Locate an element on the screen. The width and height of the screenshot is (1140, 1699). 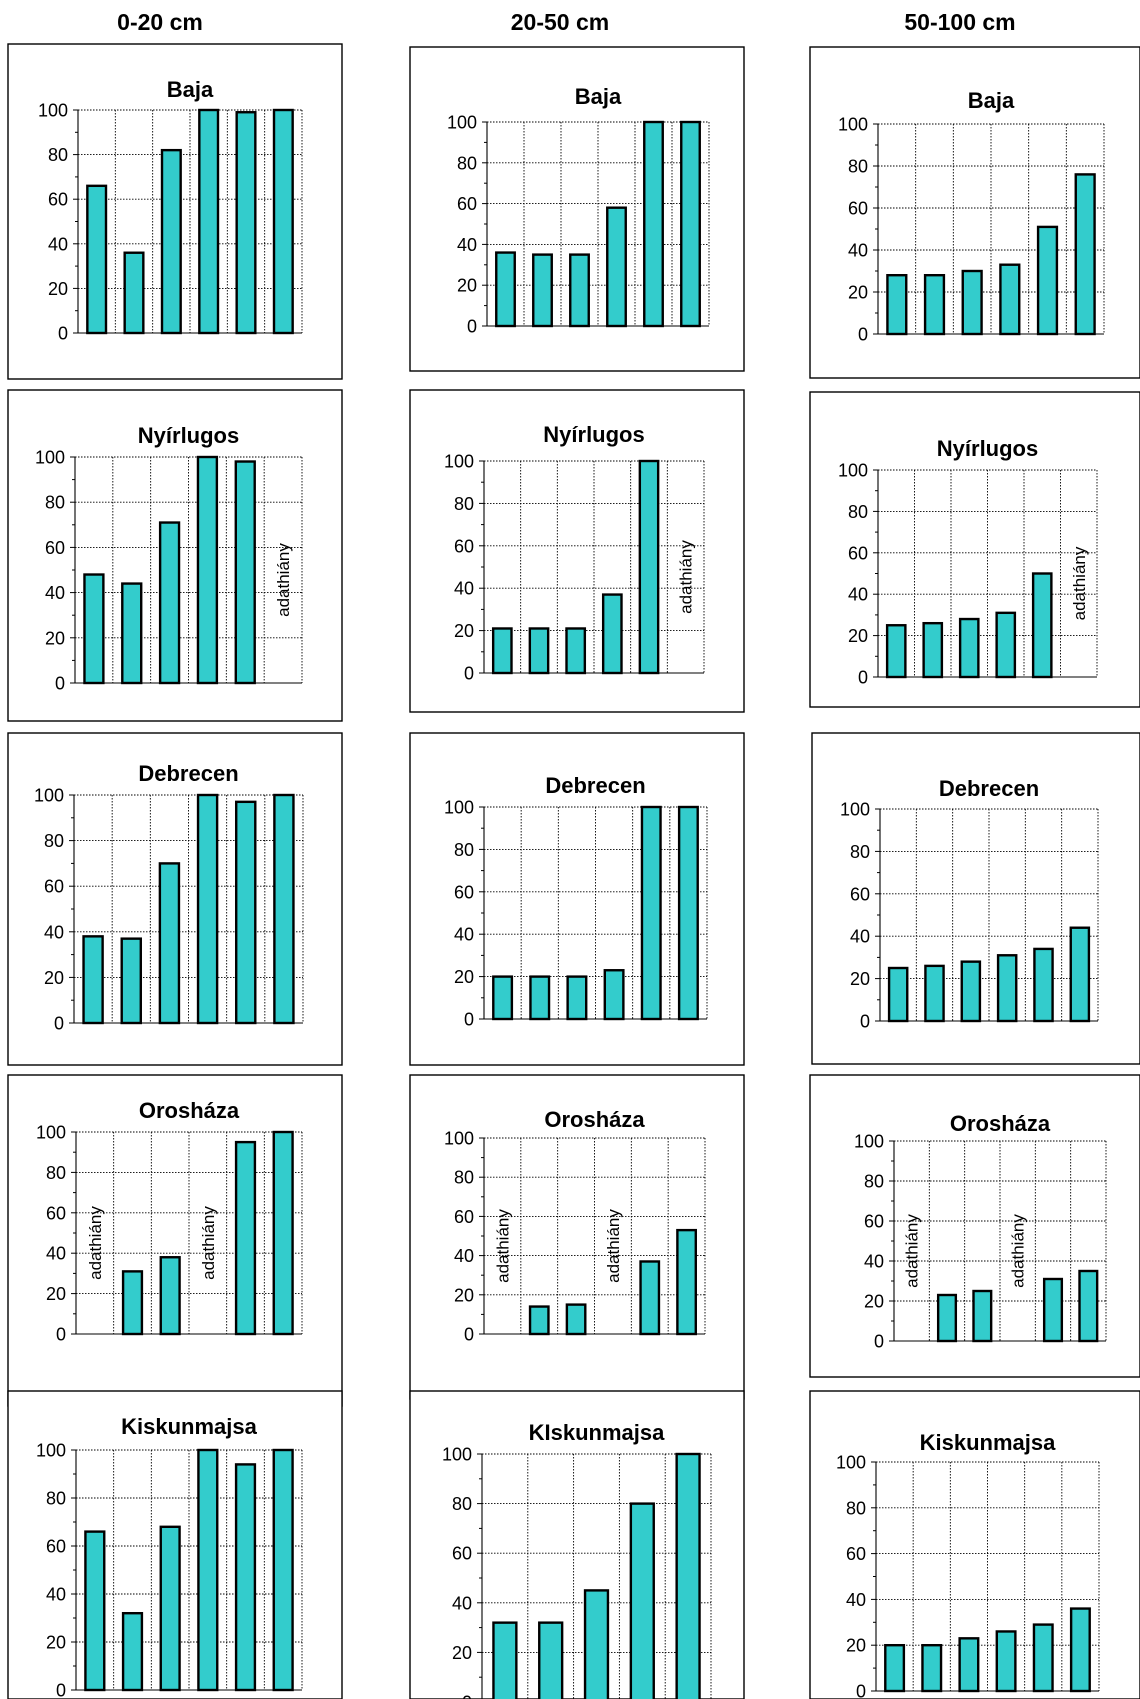
chart-title: Nyírlugos is located at coordinates (987, 448).